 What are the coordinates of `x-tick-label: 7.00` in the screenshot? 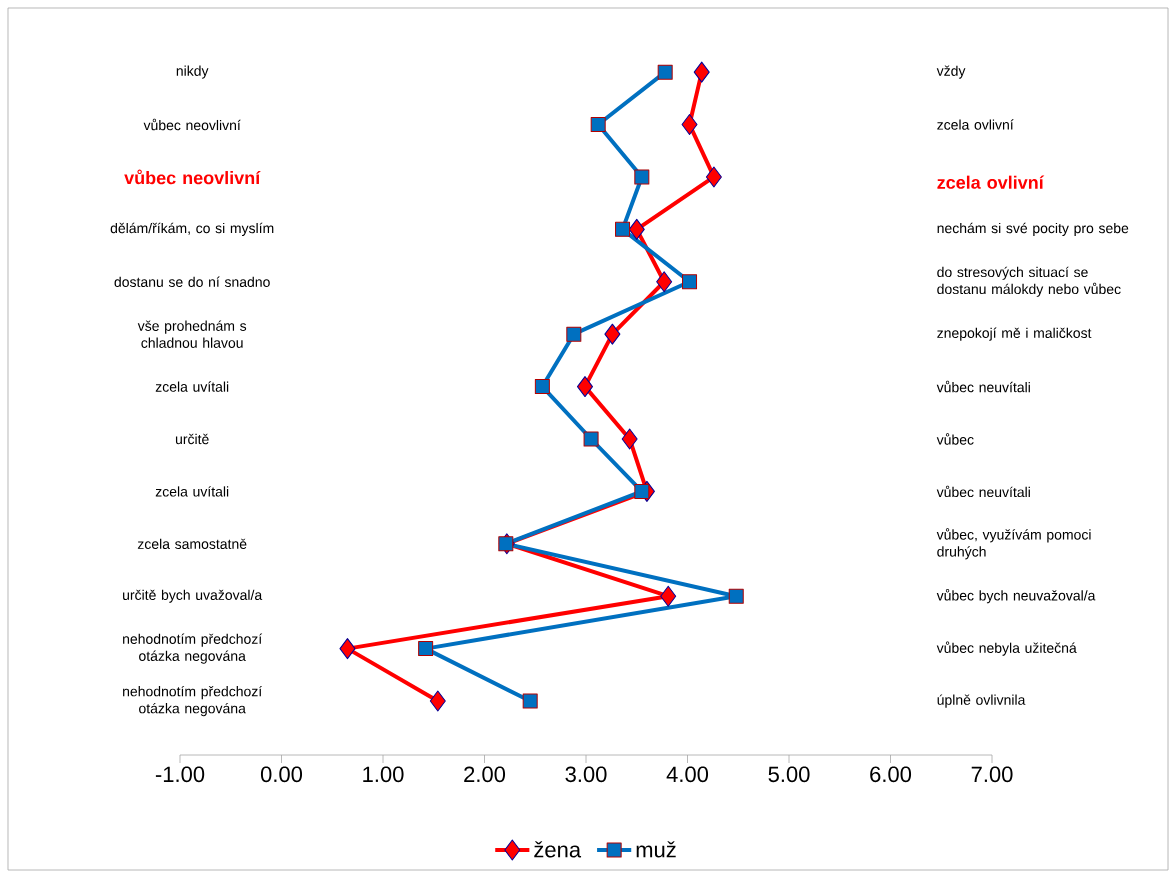 It's located at (992, 774).